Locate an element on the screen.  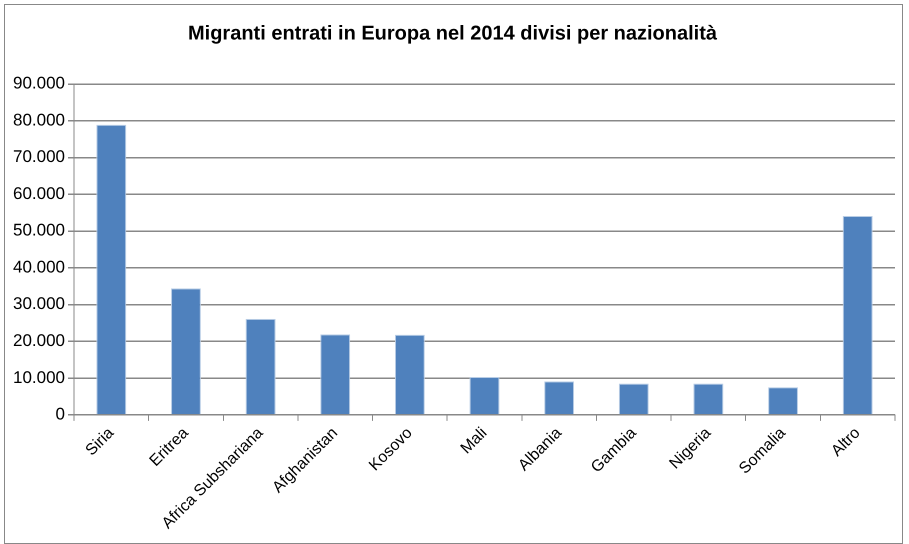
y-tick-label: 60.000 is located at coordinates (38, 193).